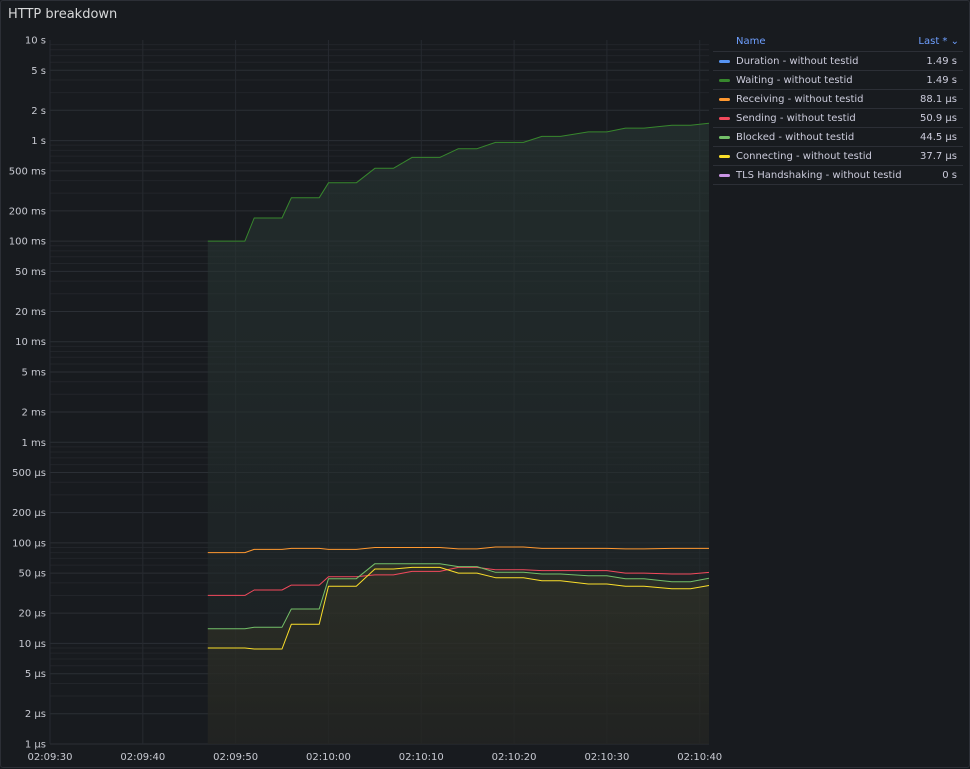  Describe the element at coordinates (63, 14) in the screenshot. I see `panel-title: HTTP breakdown` at that location.